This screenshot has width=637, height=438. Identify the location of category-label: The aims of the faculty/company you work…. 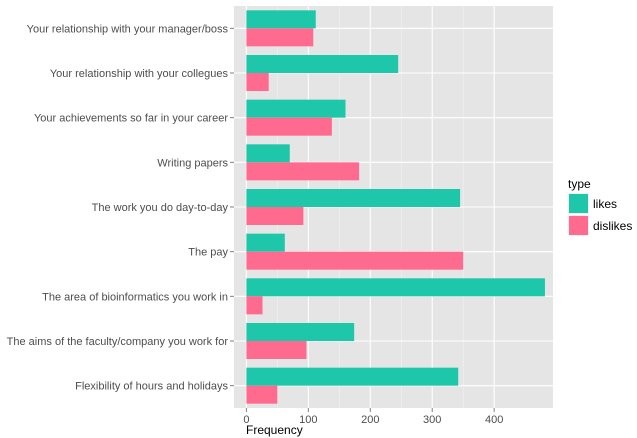
(118, 342).